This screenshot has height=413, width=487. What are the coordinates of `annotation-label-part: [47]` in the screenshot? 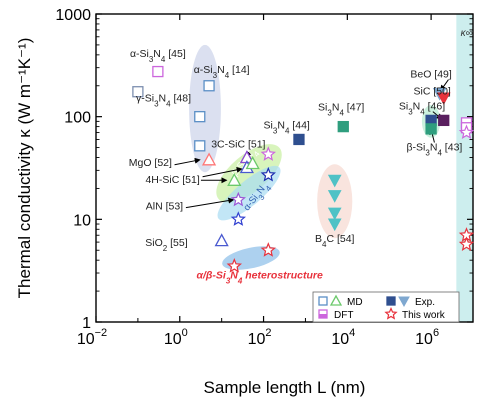 It's located at (354, 107).